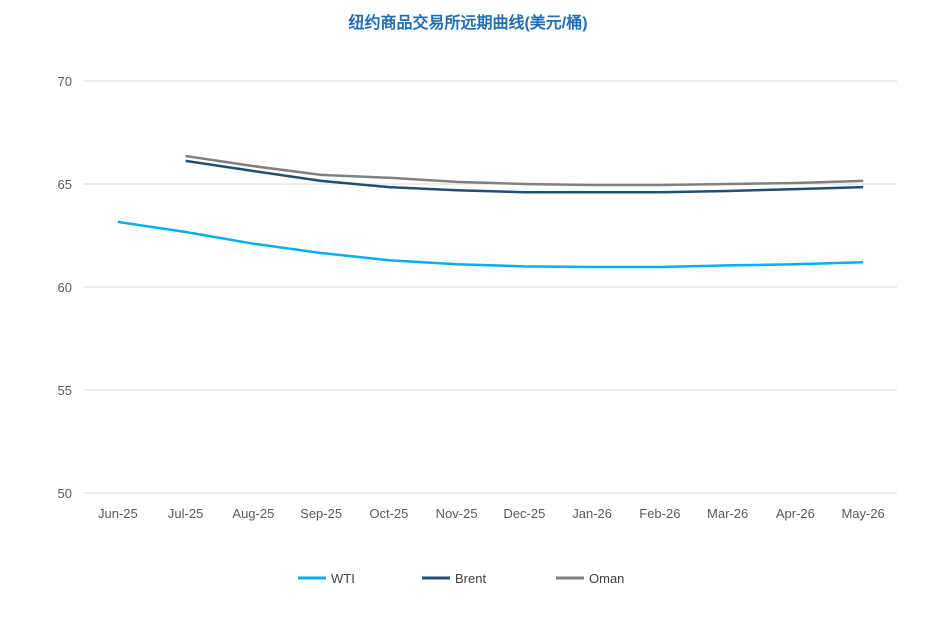 The image size is (937, 634). Describe the element at coordinates (795, 513) in the screenshot. I see `x-tick-label: Apr-26` at that location.